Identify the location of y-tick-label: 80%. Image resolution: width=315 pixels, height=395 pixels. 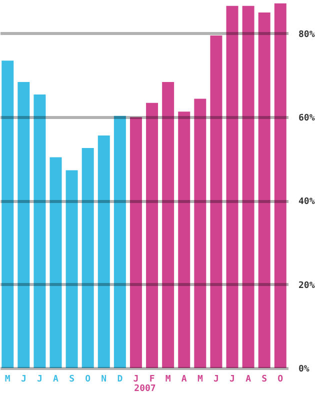
(306, 35).